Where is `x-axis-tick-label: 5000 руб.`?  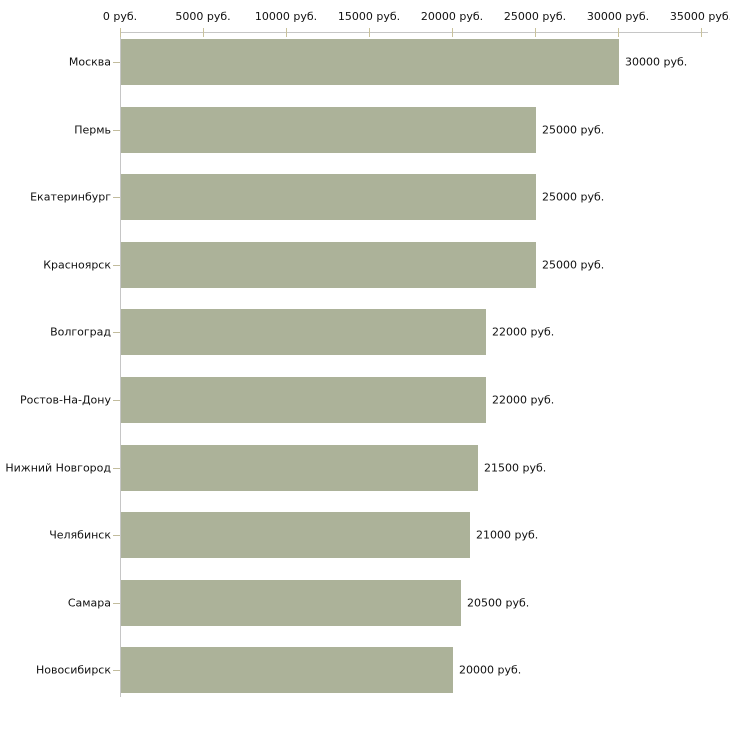 x-axis-tick-label: 5000 руб. is located at coordinates (203, 16).